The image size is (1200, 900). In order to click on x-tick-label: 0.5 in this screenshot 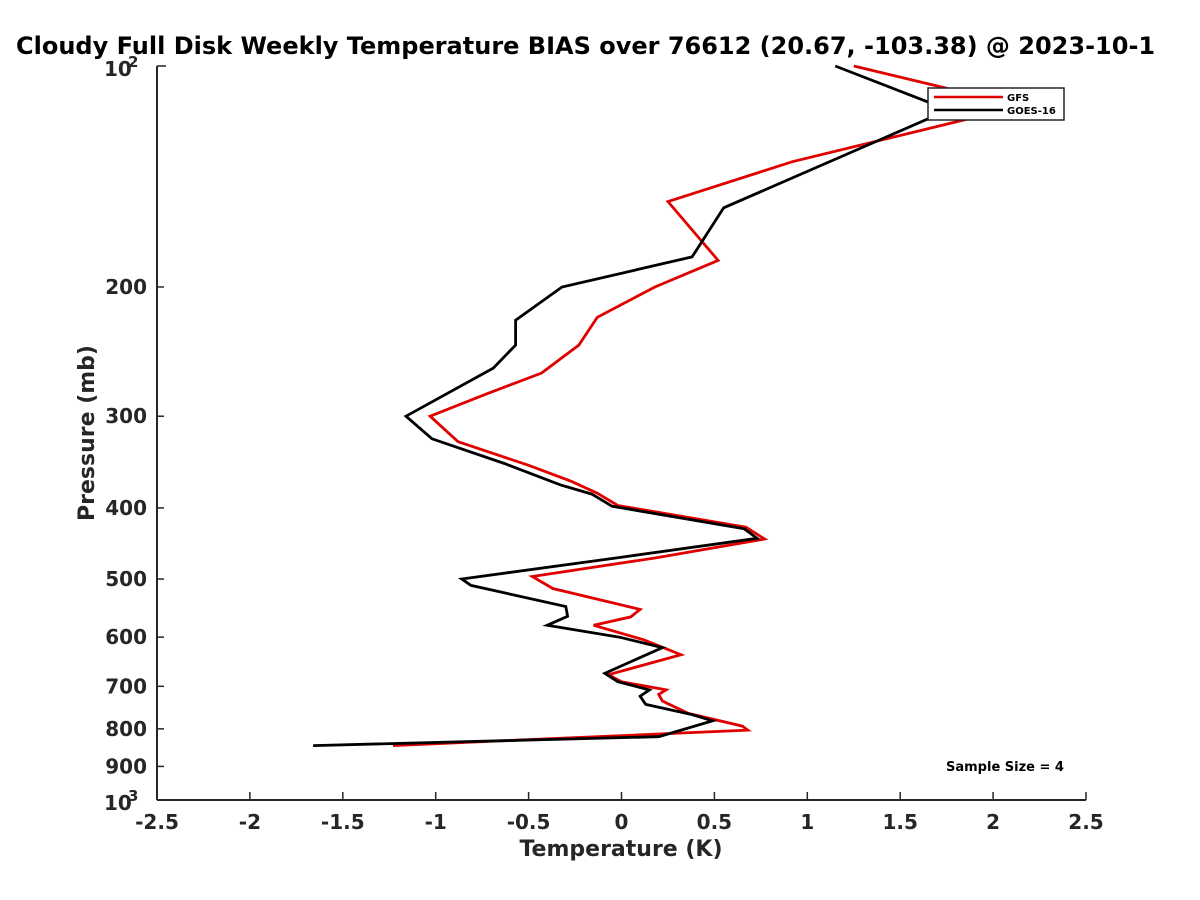, I will do `click(714, 822)`.